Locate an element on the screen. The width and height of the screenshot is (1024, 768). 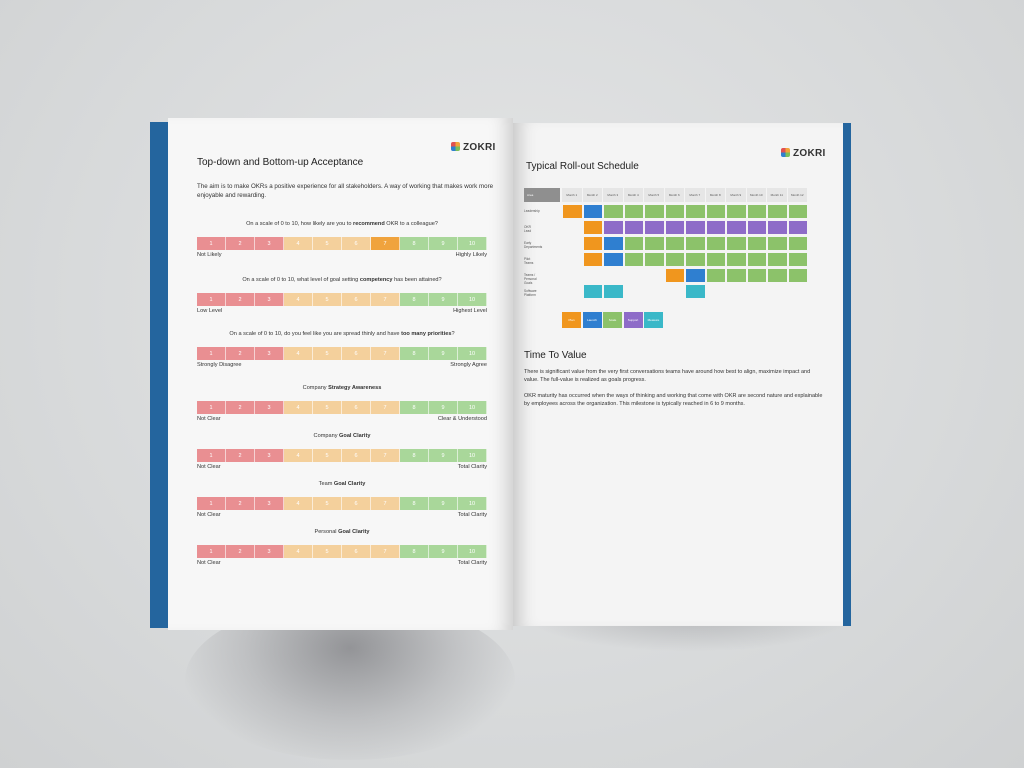
right-logo: ZOKRI is located at coordinates (803, 153).